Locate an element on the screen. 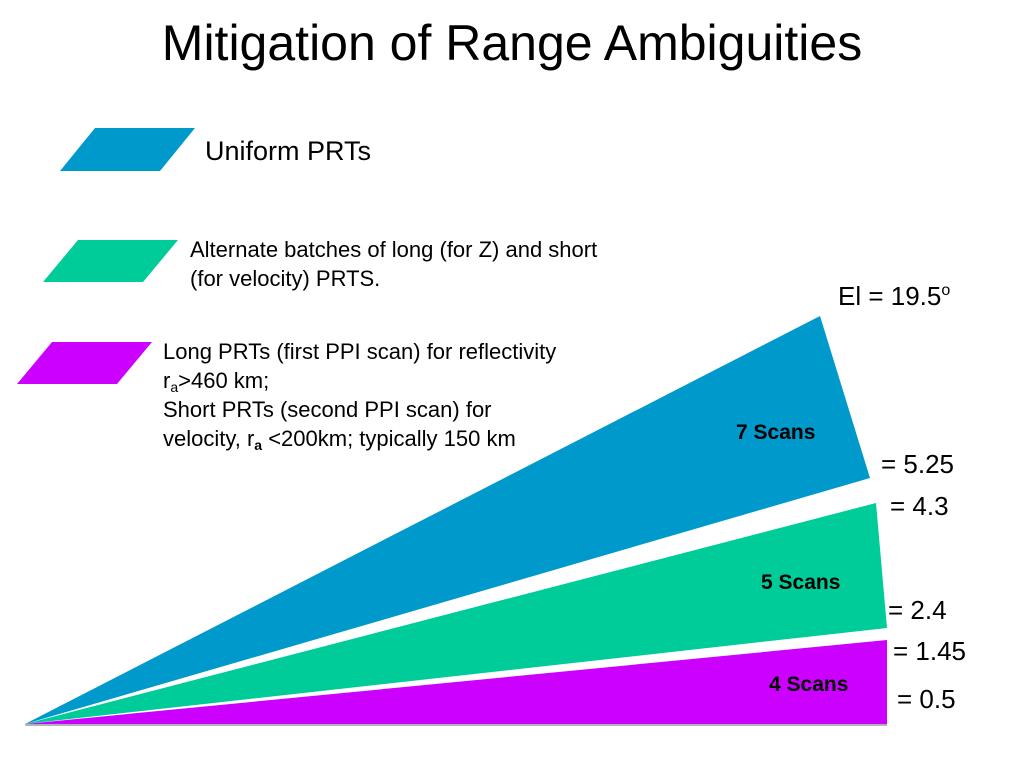 The height and width of the screenshot is (768, 1024). elevation-5-25: = 5.25 is located at coordinates (918, 464).